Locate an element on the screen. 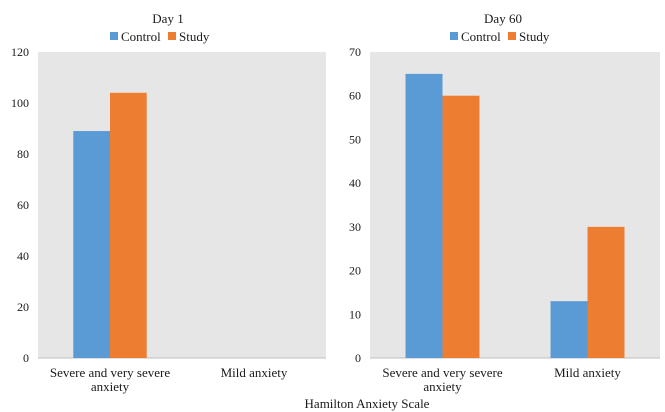 The width and height of the screenshot is (665, 412). y-tick-label: 30 is located at coordinates (355, 227).